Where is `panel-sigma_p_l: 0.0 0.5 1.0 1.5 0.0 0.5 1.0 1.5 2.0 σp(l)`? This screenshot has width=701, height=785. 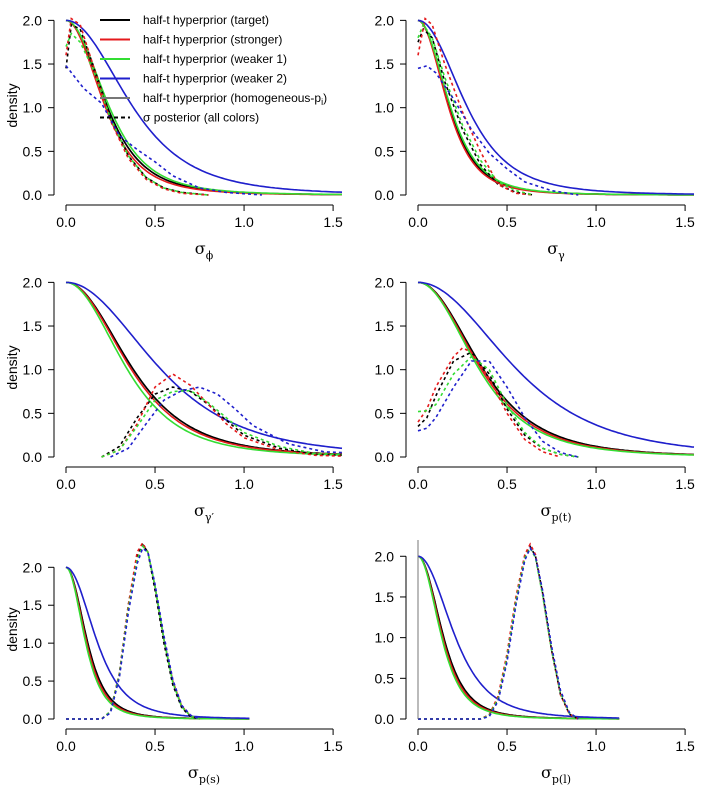
panel-sigma_p_l: 0.0 0.5 1.0 1.5 0.0 0.5 1.0 1.5 2.0 σp(l) is located at coordinates (535, 662).